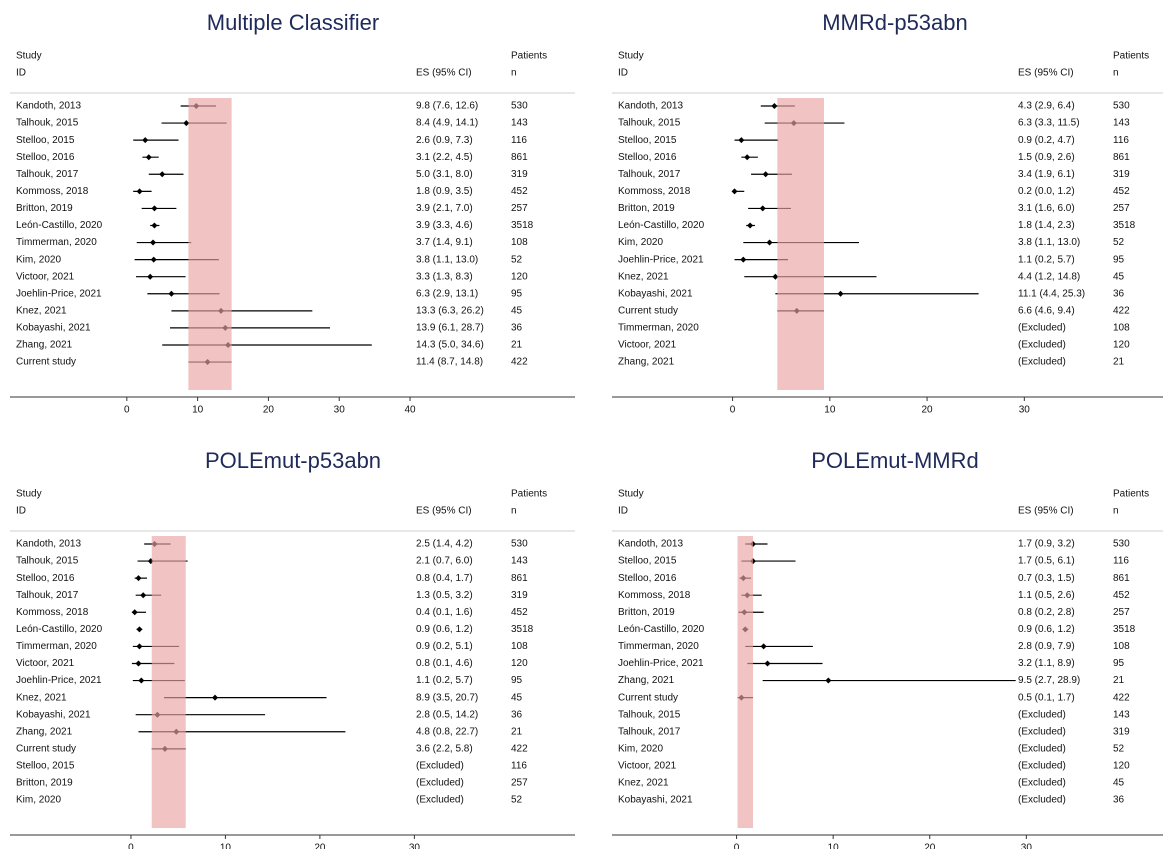  Describe the element at coordinates (444, 629) in the screenshot. I see `es-label: 0.9 (0.6, 1.2)` at that location.